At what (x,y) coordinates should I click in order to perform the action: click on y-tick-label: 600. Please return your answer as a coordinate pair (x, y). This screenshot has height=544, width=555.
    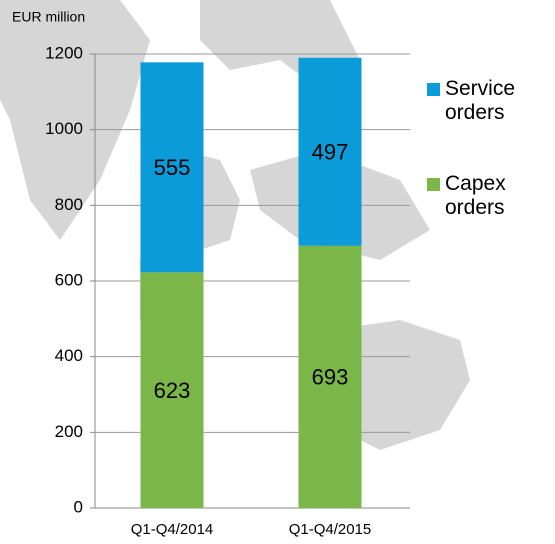
    Looking at the image, I should click on (69, 279).